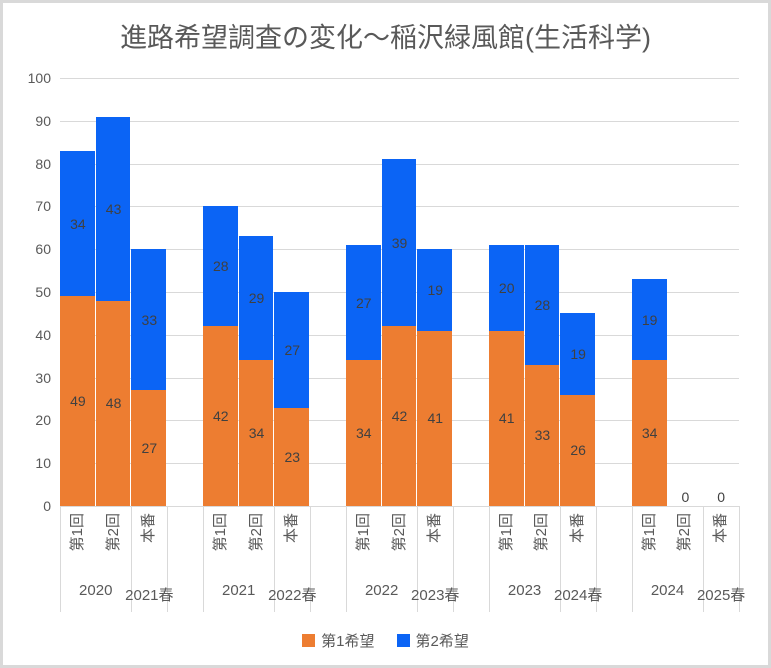 The width and height of the screenshot is (771, 668). I want to click on legend-label-second-choice: 第2希望, so click(442, 641).